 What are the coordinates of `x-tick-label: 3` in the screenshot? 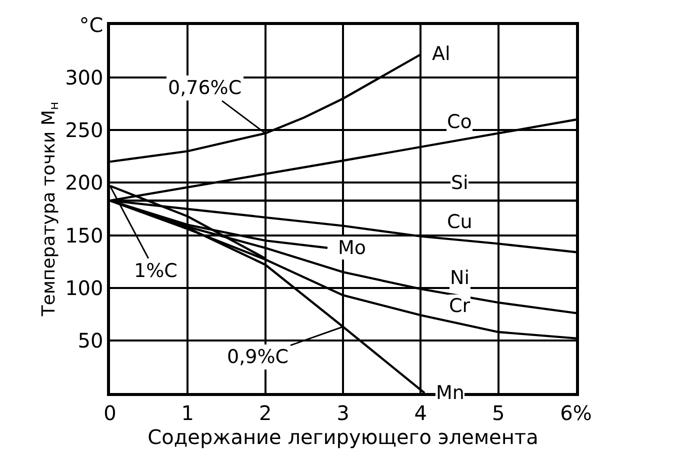 It's located at (343, 412).